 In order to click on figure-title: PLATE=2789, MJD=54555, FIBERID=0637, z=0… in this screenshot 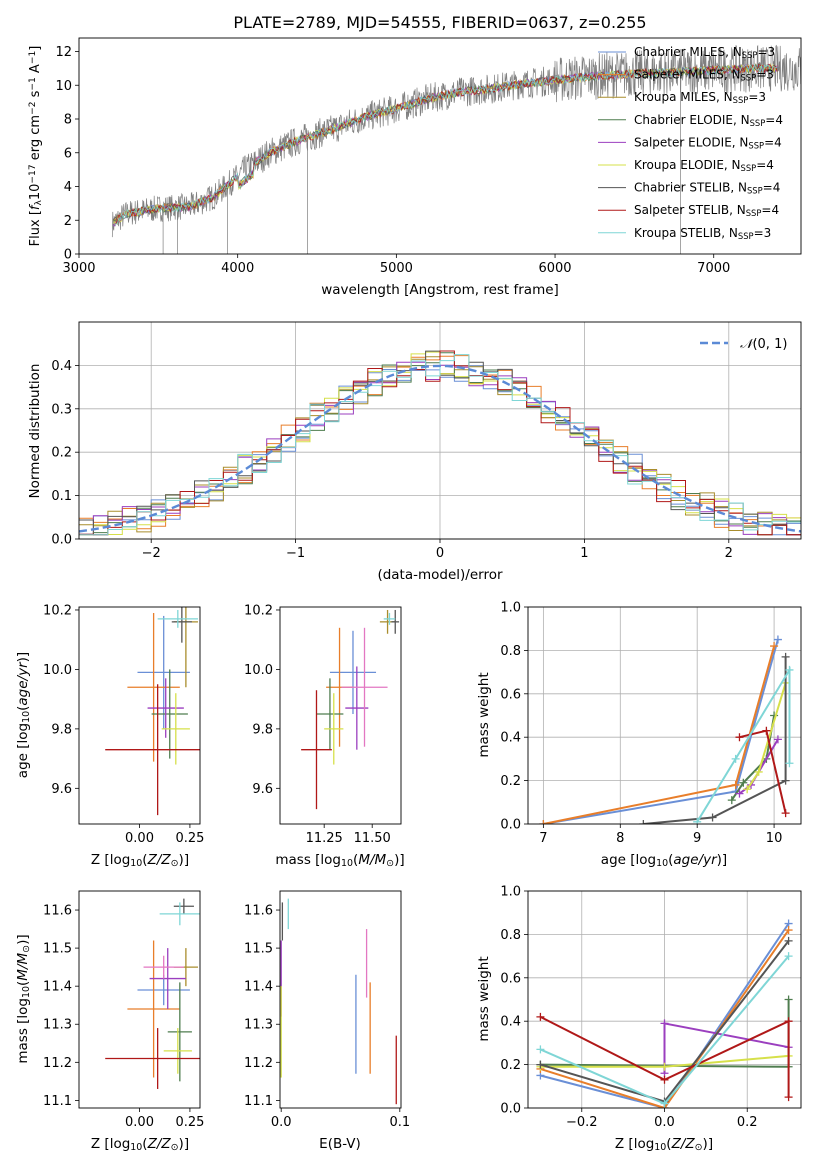, I will do `click(439, 22)`.